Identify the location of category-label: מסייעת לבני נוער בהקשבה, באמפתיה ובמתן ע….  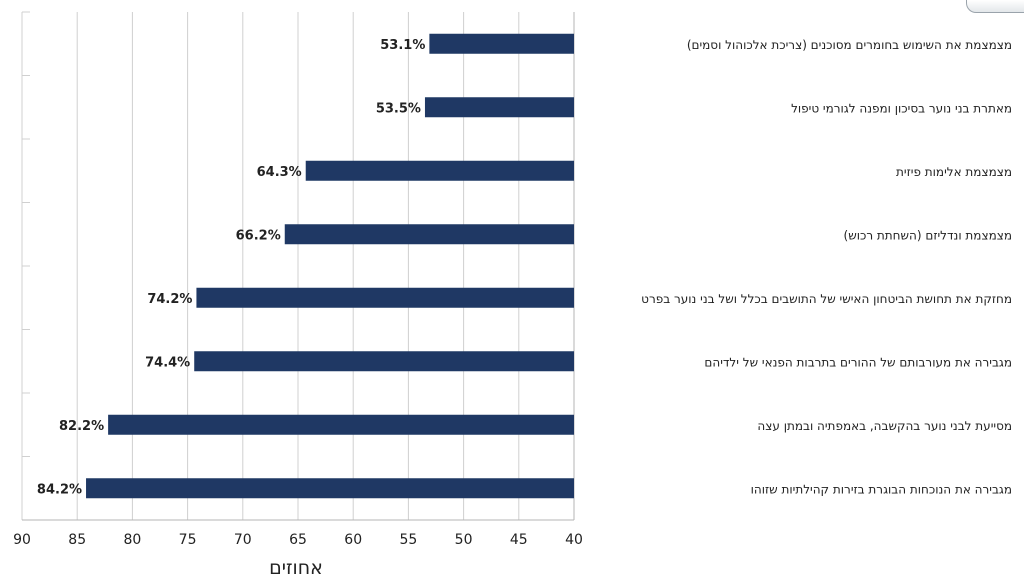
(884, 426).